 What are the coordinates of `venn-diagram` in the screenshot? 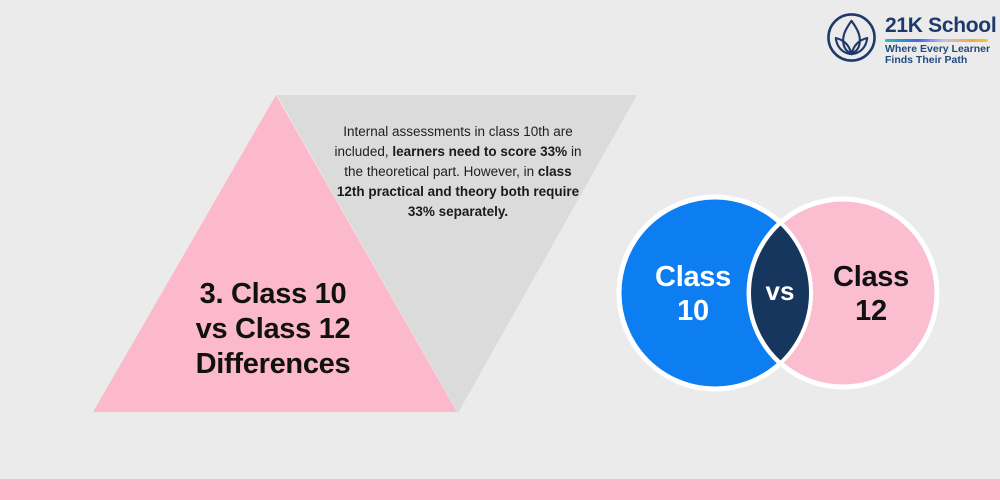 It's located at (778, 293).